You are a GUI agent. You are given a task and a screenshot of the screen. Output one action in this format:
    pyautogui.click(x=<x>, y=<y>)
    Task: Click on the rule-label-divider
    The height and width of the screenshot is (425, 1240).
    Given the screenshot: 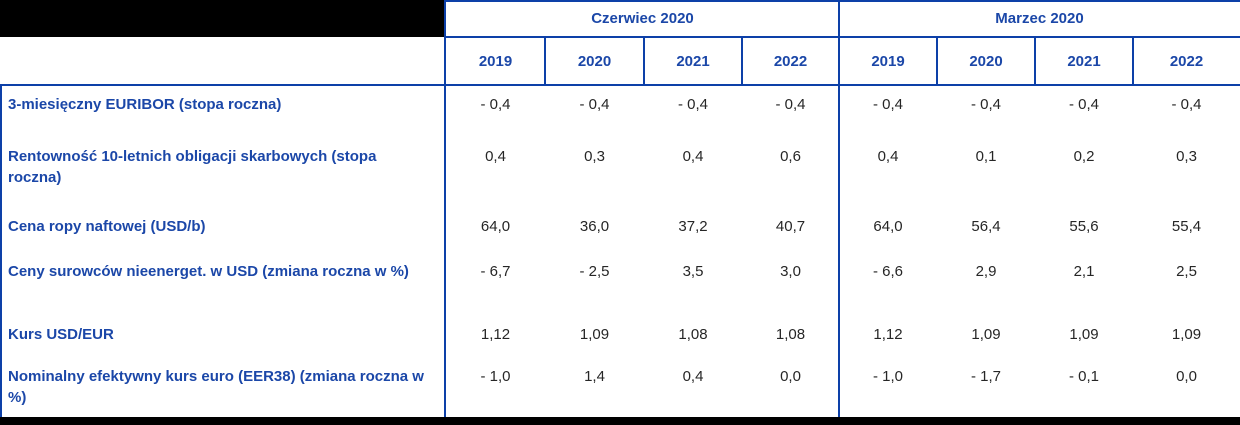 What is the action you would take?
    pyautogui.click(x=445, y=208)
    